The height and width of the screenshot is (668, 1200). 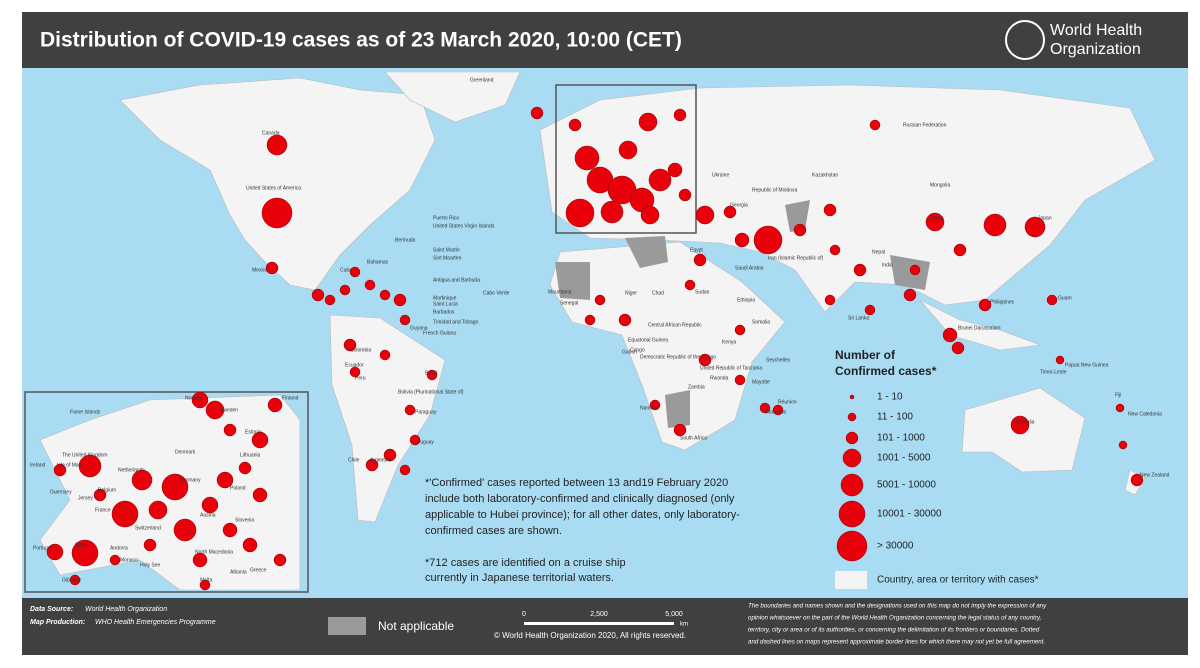 I want to click on not-applicable-swatch, so click(x=347, y=626).